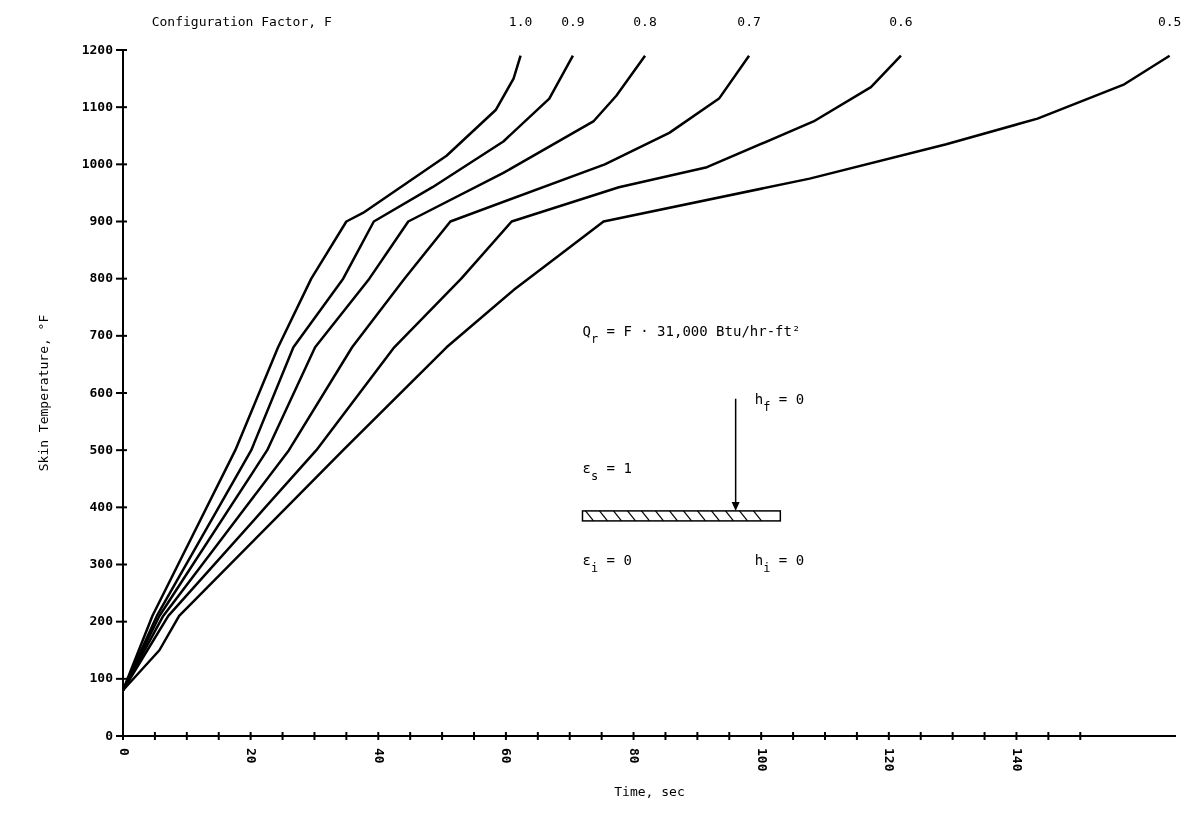  Describe the element at coordinates (507, 756) in the screenshot. I see `x-tick-label: 60` at that location.